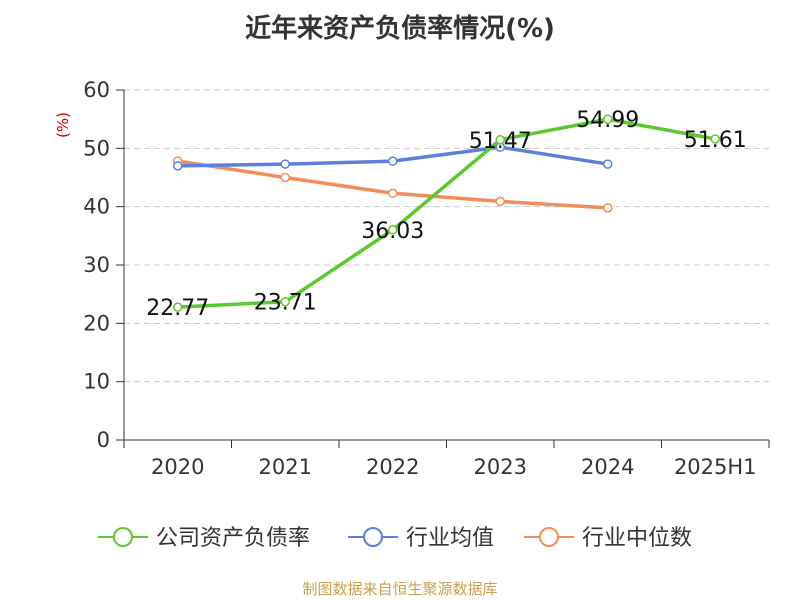 The image size is (800, 600). I want to click on y-axis-label: (%), so click(63, 125).